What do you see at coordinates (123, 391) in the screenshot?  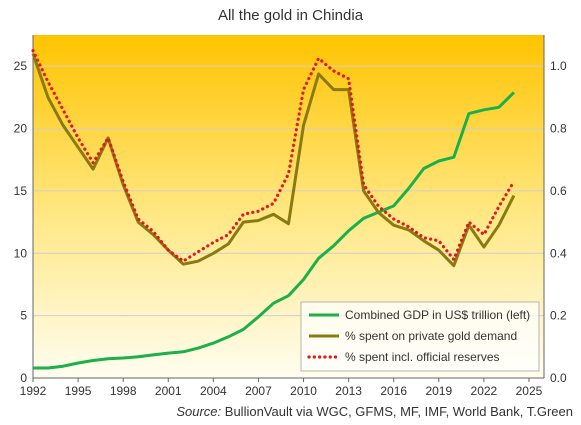 I see `x-tick-label: 1998` at bounding box center [123, 391].